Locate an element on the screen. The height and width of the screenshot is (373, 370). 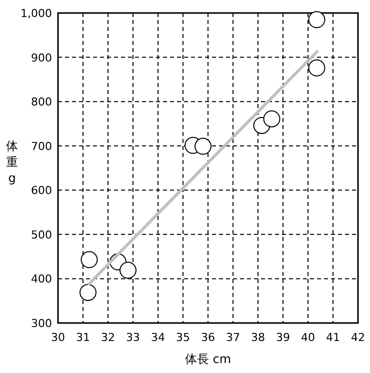
y-tick-label: 400 is located at coordinates (41, 279).